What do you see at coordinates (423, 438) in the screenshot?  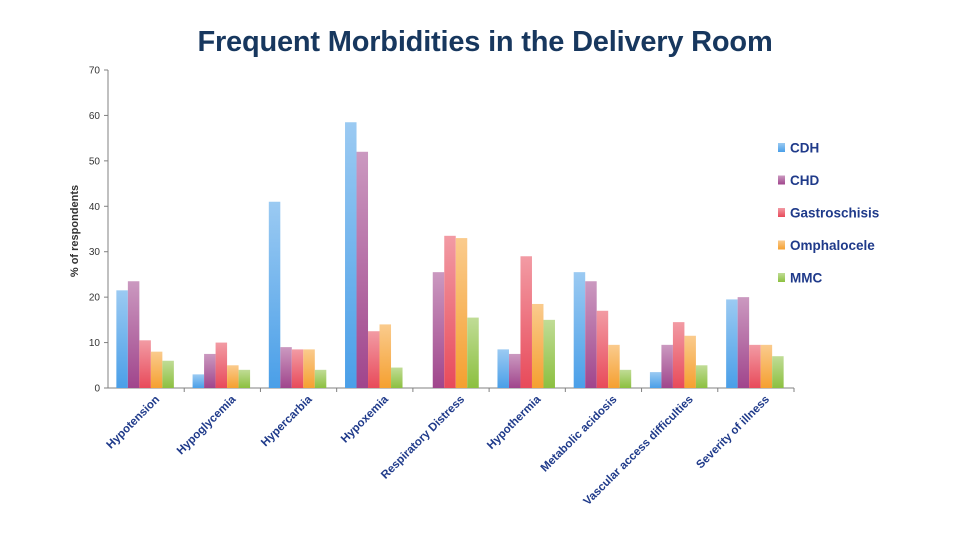 I see `category-label: Respiratory Distress` at bounding box center [423, 438].